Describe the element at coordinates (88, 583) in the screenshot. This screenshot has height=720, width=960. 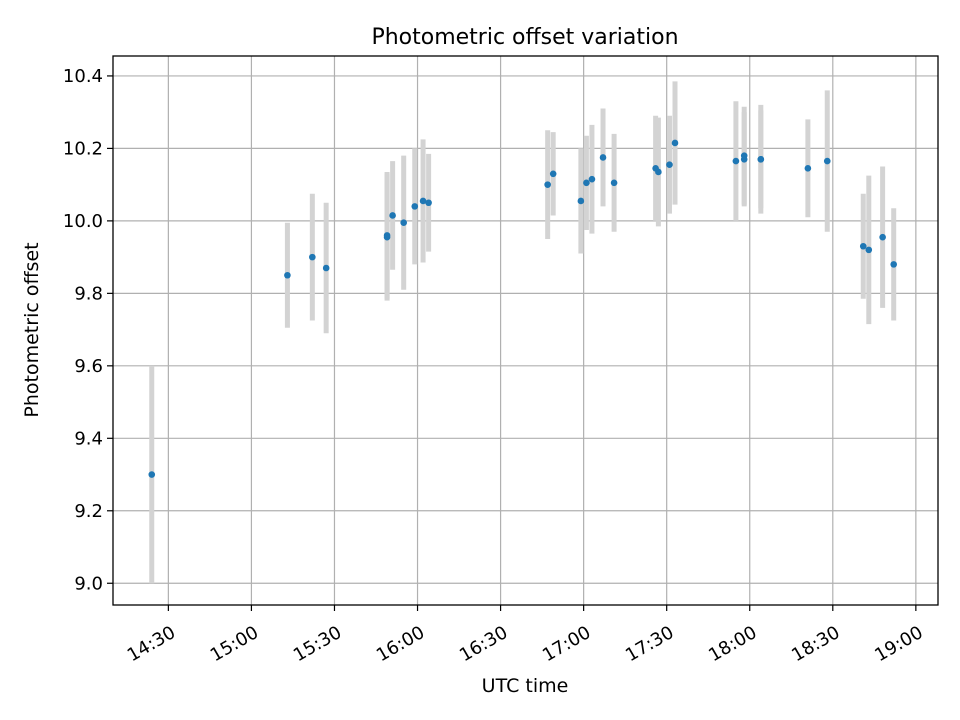
I see `y-tick-label: 9.0` at that location.